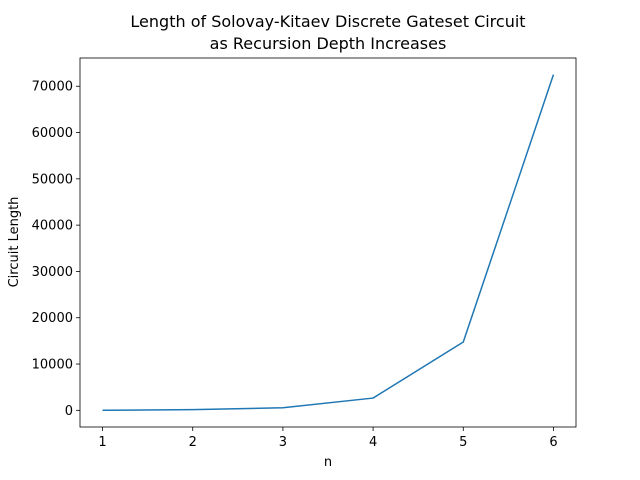  What do you see at coordinates (328, 462) in the screenshot?
I see `x-axis-label: n` at bounding box center [328, 462].